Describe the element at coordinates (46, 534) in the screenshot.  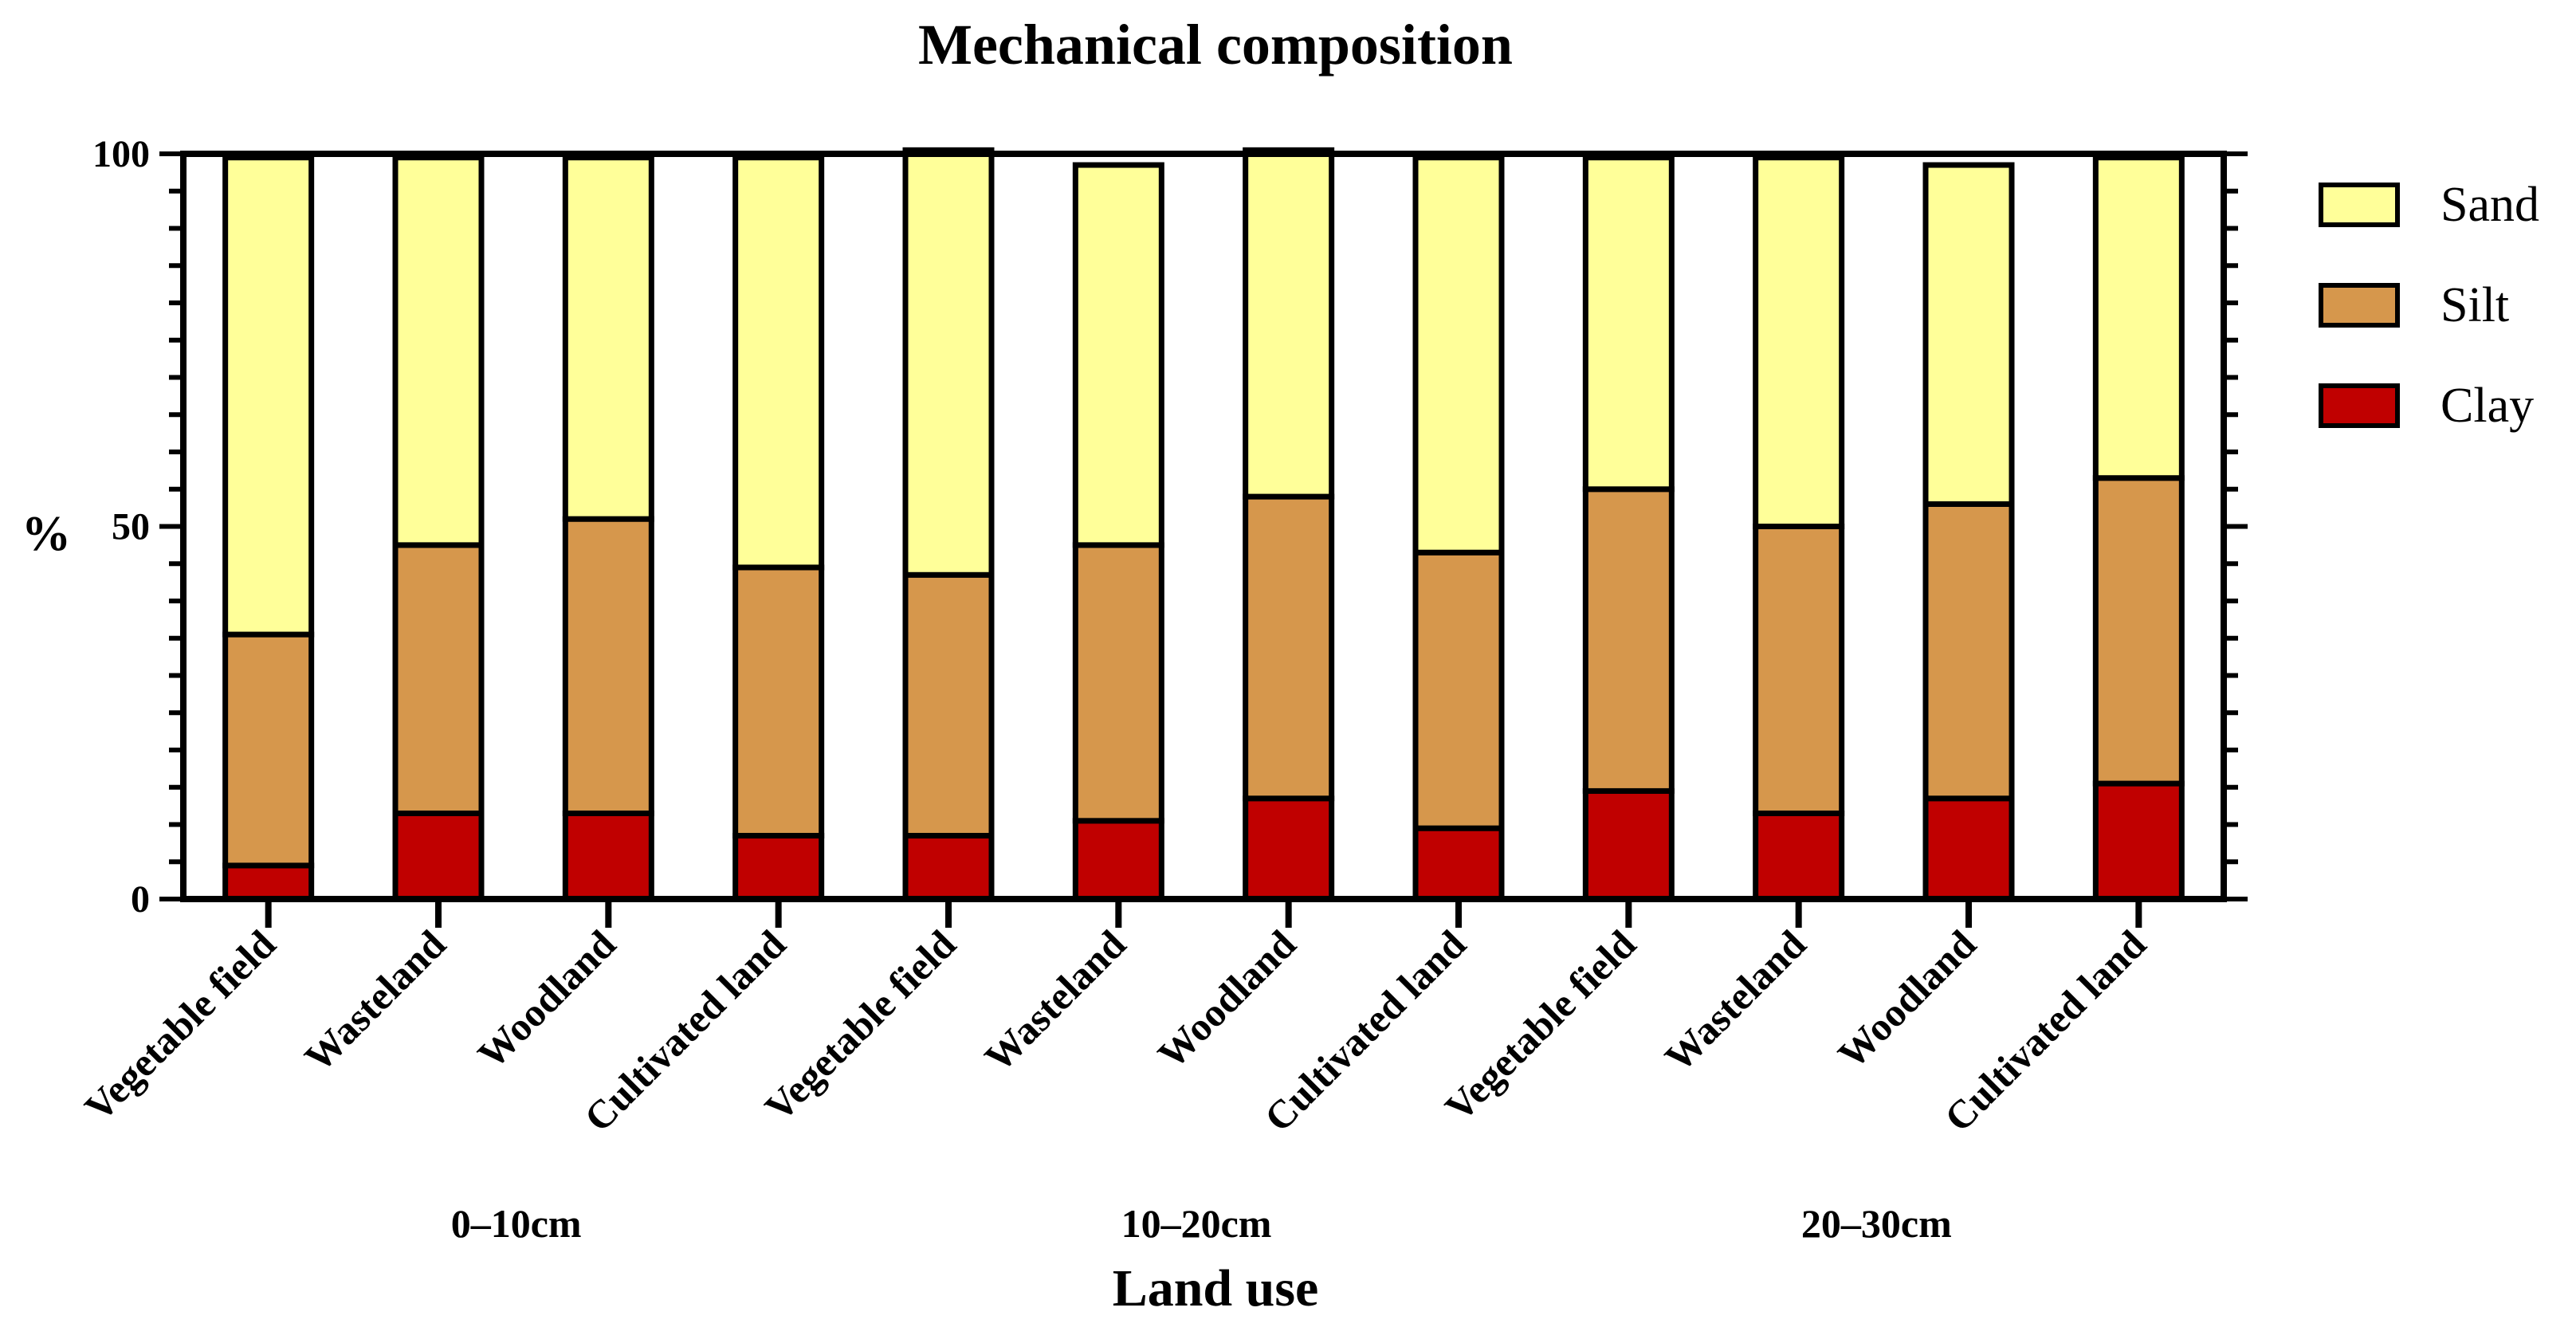
I see `y-axis-label: %` at that location.